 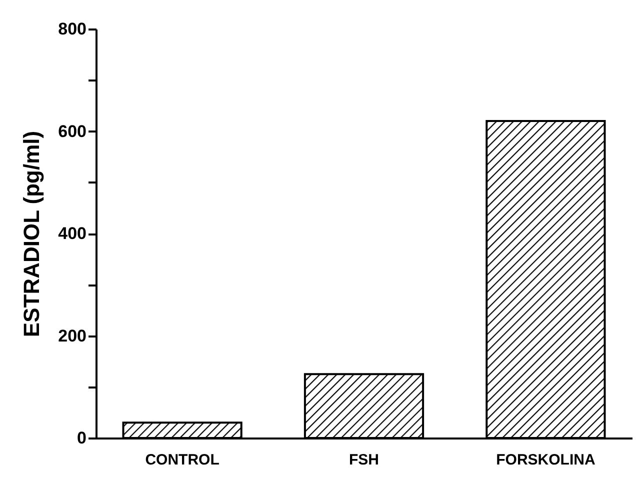 What do you see at coordinates (31, 234) in the screenshot?
I see `y-axis-title: ESTRADIOL (pg/ml)` at bounding box center [31, 234].